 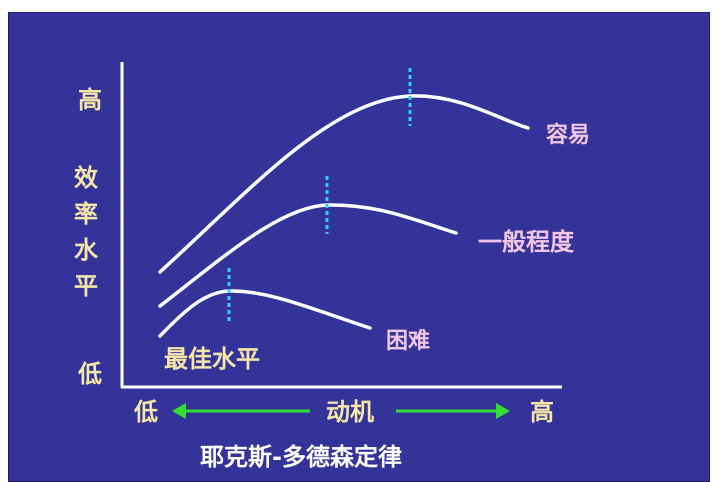 I want to click on y-axis-label-char-2: 率, so click(x=86, y=214).